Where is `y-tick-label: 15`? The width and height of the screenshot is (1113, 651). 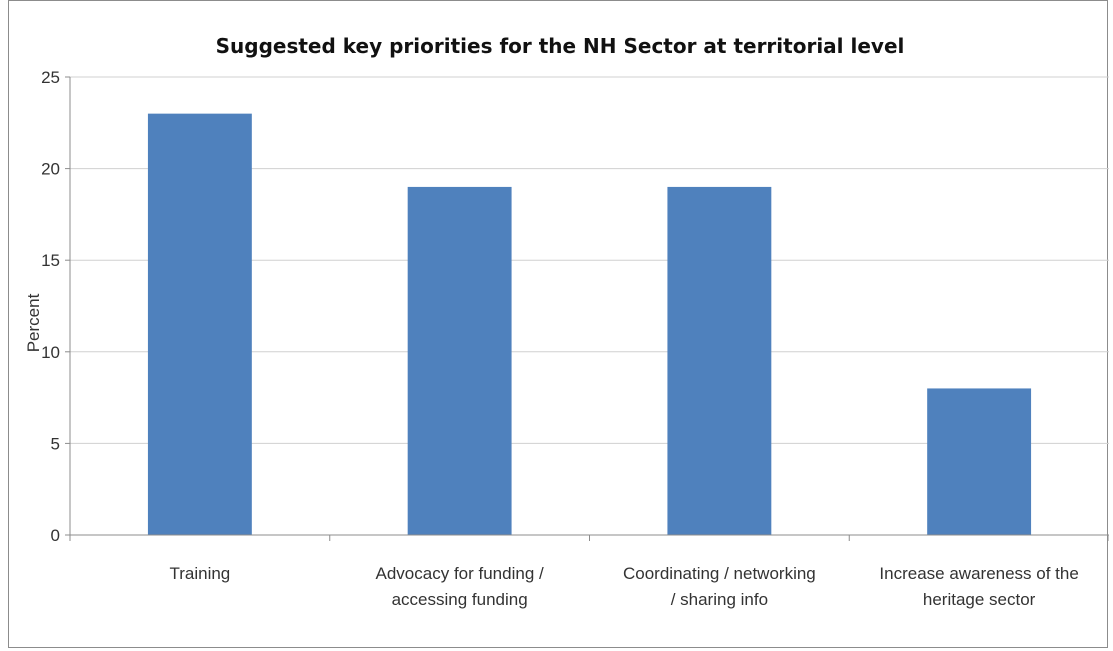
y-tick-label: 15 is located at coordinates (50, 260).